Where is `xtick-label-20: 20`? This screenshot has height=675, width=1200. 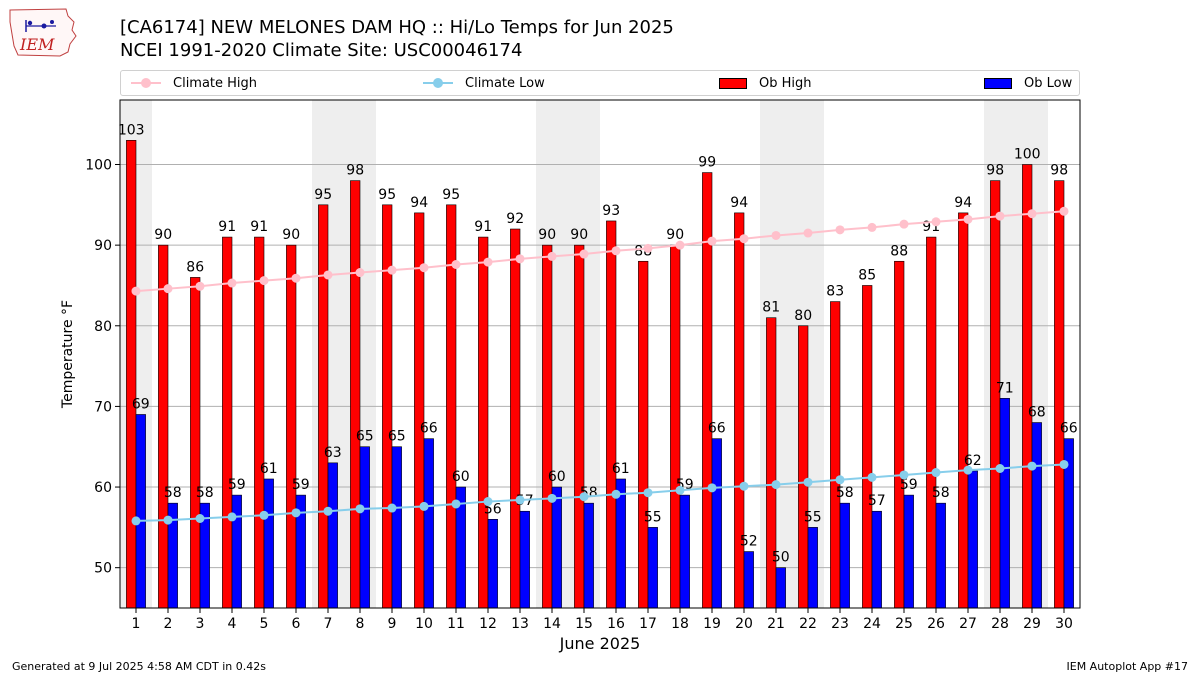 xtick-label-20: 20 is located at coordinates (744, 624).